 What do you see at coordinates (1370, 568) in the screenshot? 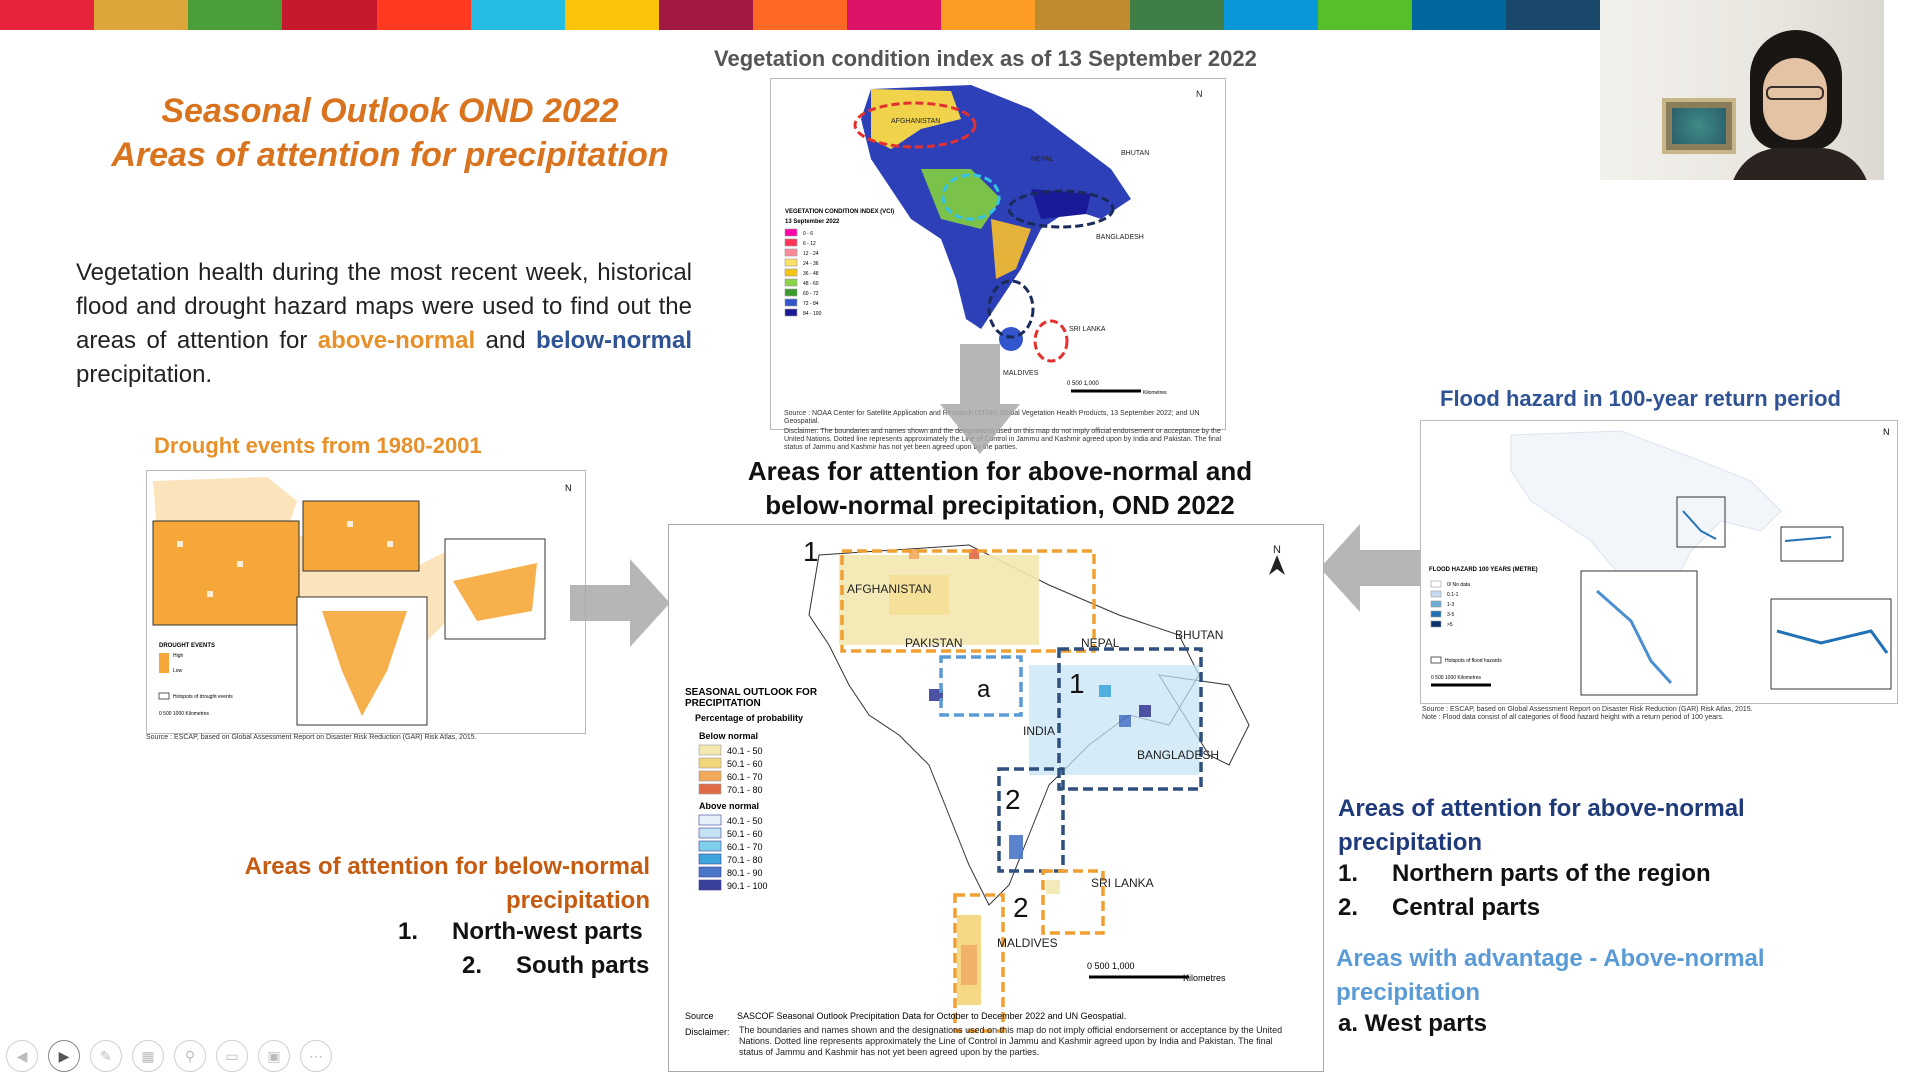
I see `arrow-left-icon` at bounding box center [1370, 568].